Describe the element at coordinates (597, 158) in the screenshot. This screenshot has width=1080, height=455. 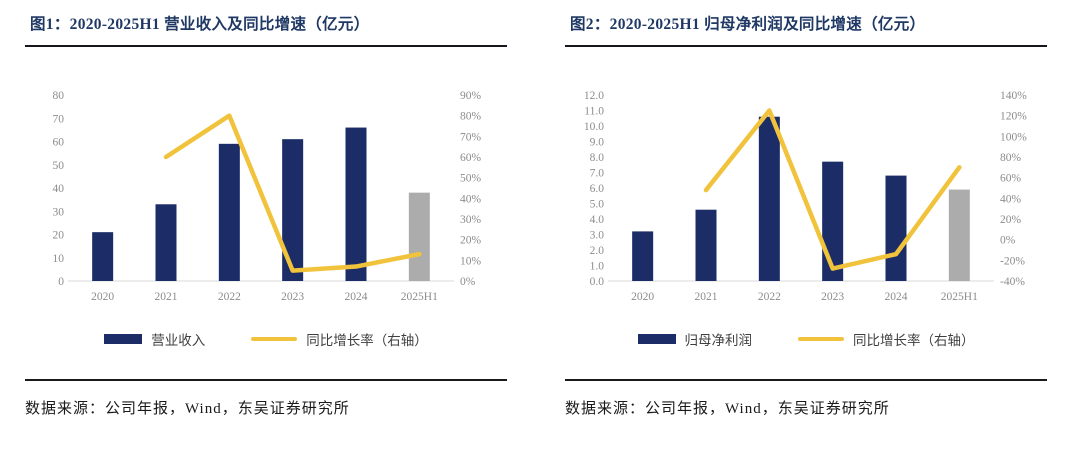
I see `svg-text: 8.0` at that location.